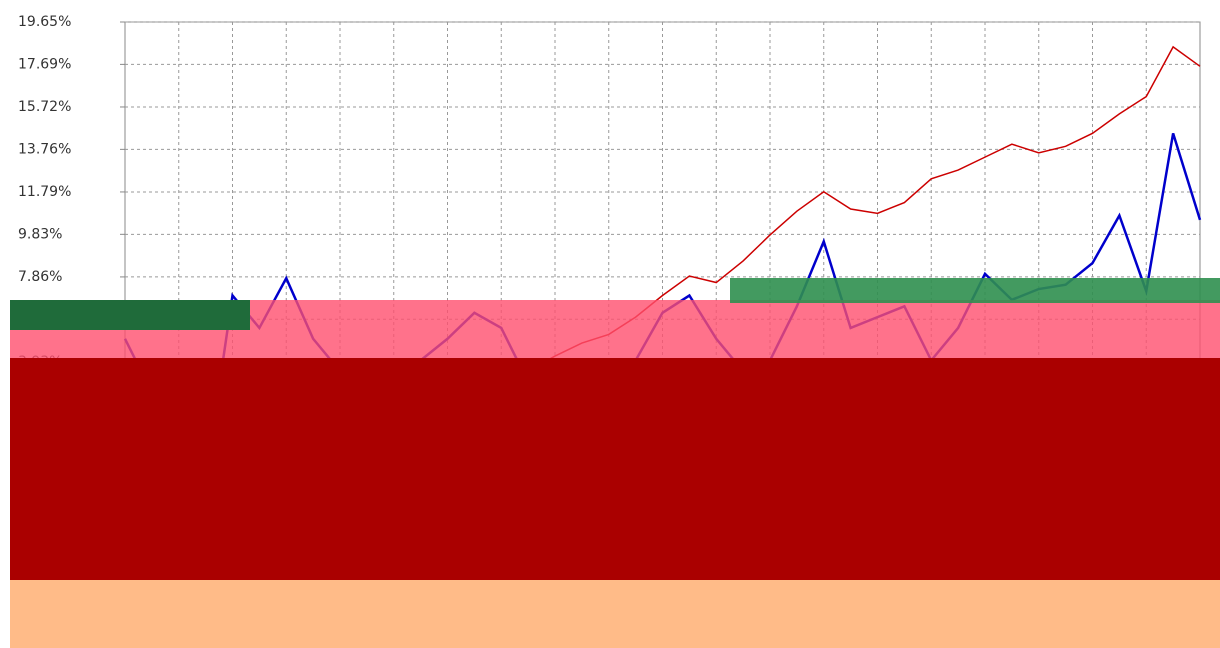 Image resolution: width=1220 pixels, height=648 pixels. Describe the element at coordinates (44, 22) in the screenshot. I see `y-tick-label: 19.65%` at that location.